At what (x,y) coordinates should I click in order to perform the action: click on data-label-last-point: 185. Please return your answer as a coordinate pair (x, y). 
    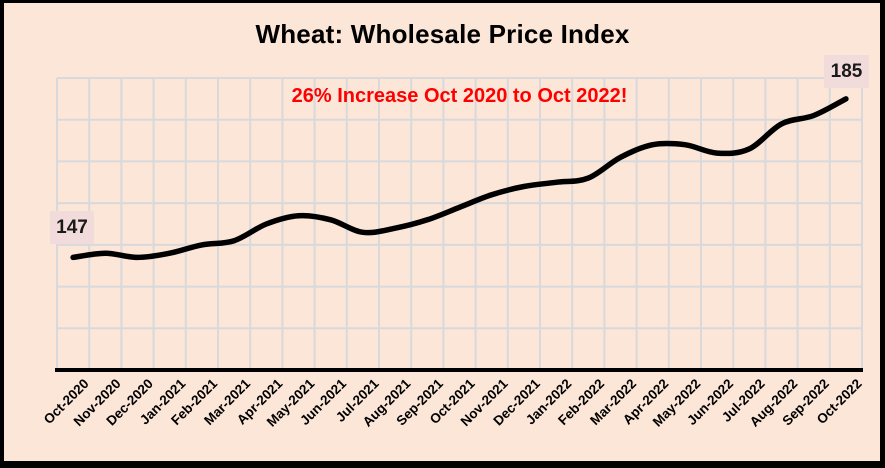
    Looking at the image, I should click on (846, 71).